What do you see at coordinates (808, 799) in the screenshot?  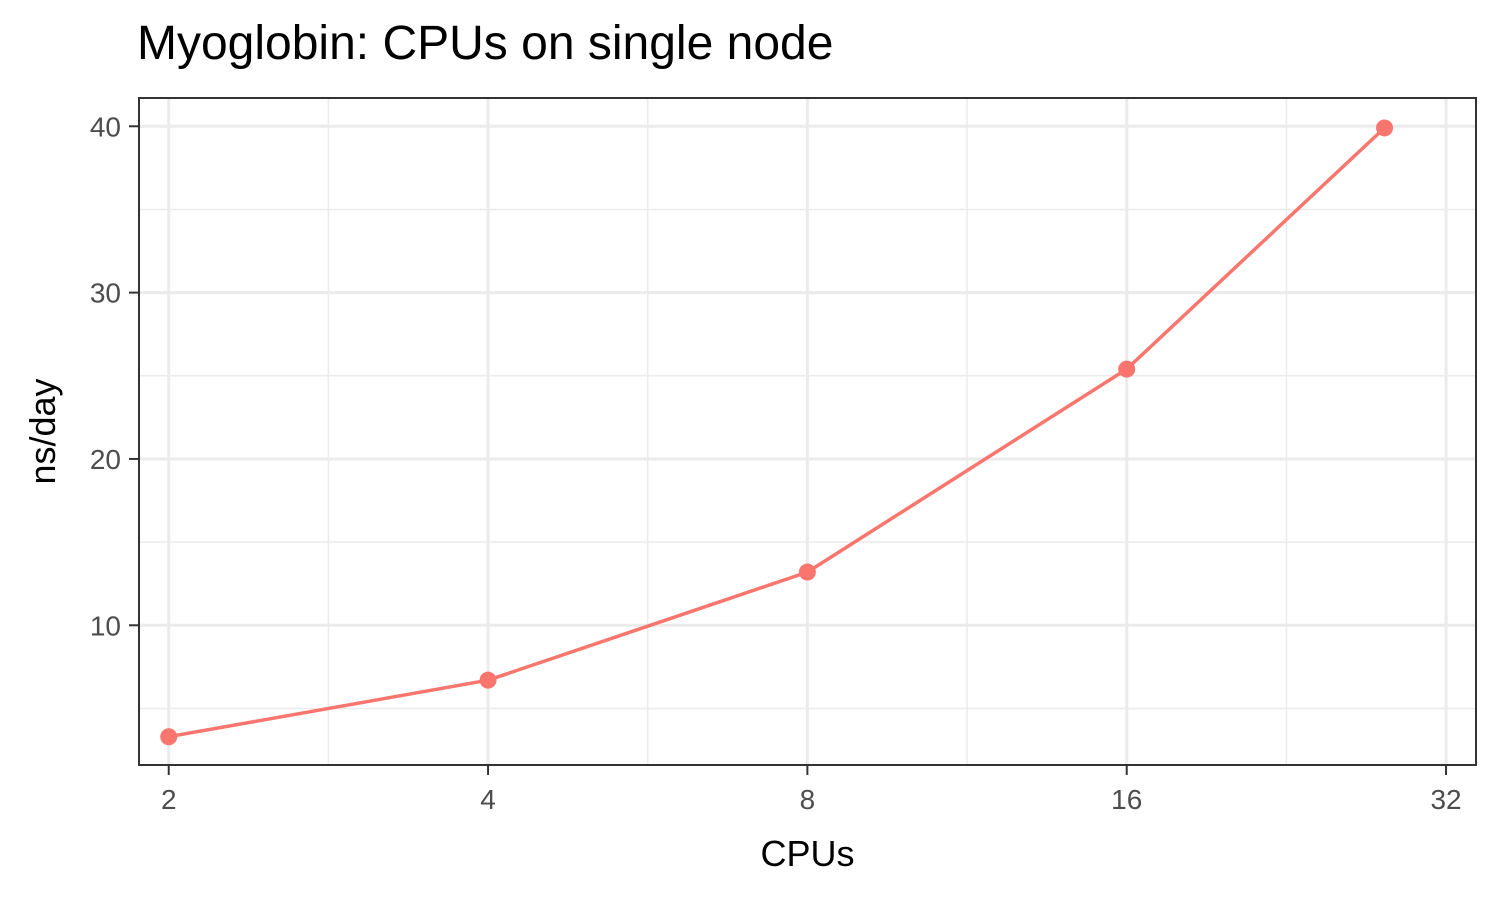 I see `x-tick-label: 8` at bounding box center [808, 799].